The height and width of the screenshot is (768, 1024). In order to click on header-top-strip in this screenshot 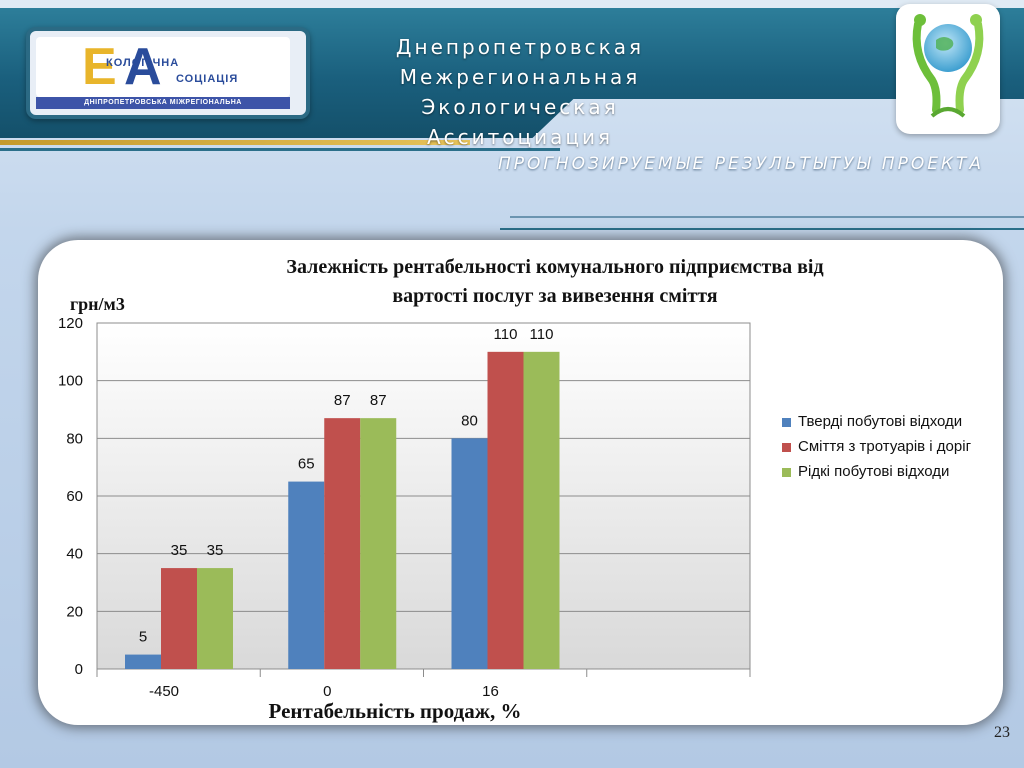, I will do `click(512, 4)`.